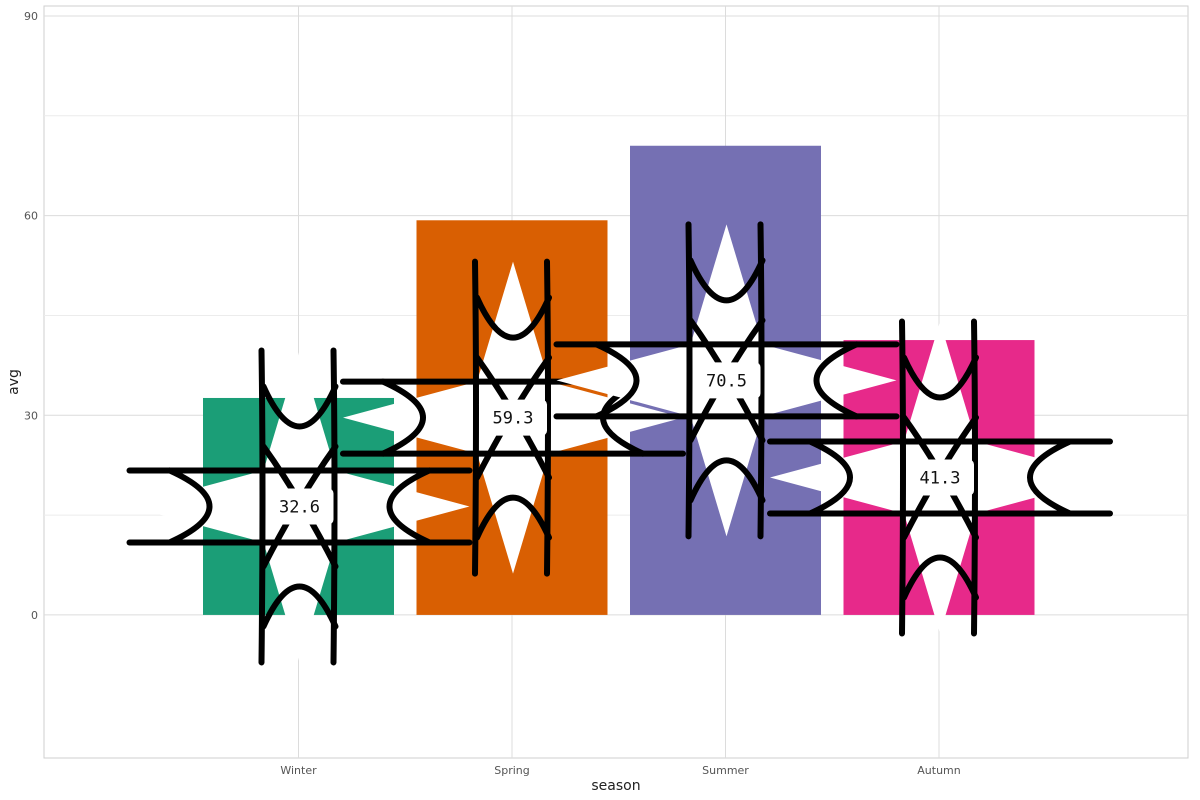 Image resolution: width=1200 pixels, height=800 pixels. What do you see at coordinates (14, 382) in the screenshot?
I see `y-axis-title: avg` at bounding box center [14, 382].